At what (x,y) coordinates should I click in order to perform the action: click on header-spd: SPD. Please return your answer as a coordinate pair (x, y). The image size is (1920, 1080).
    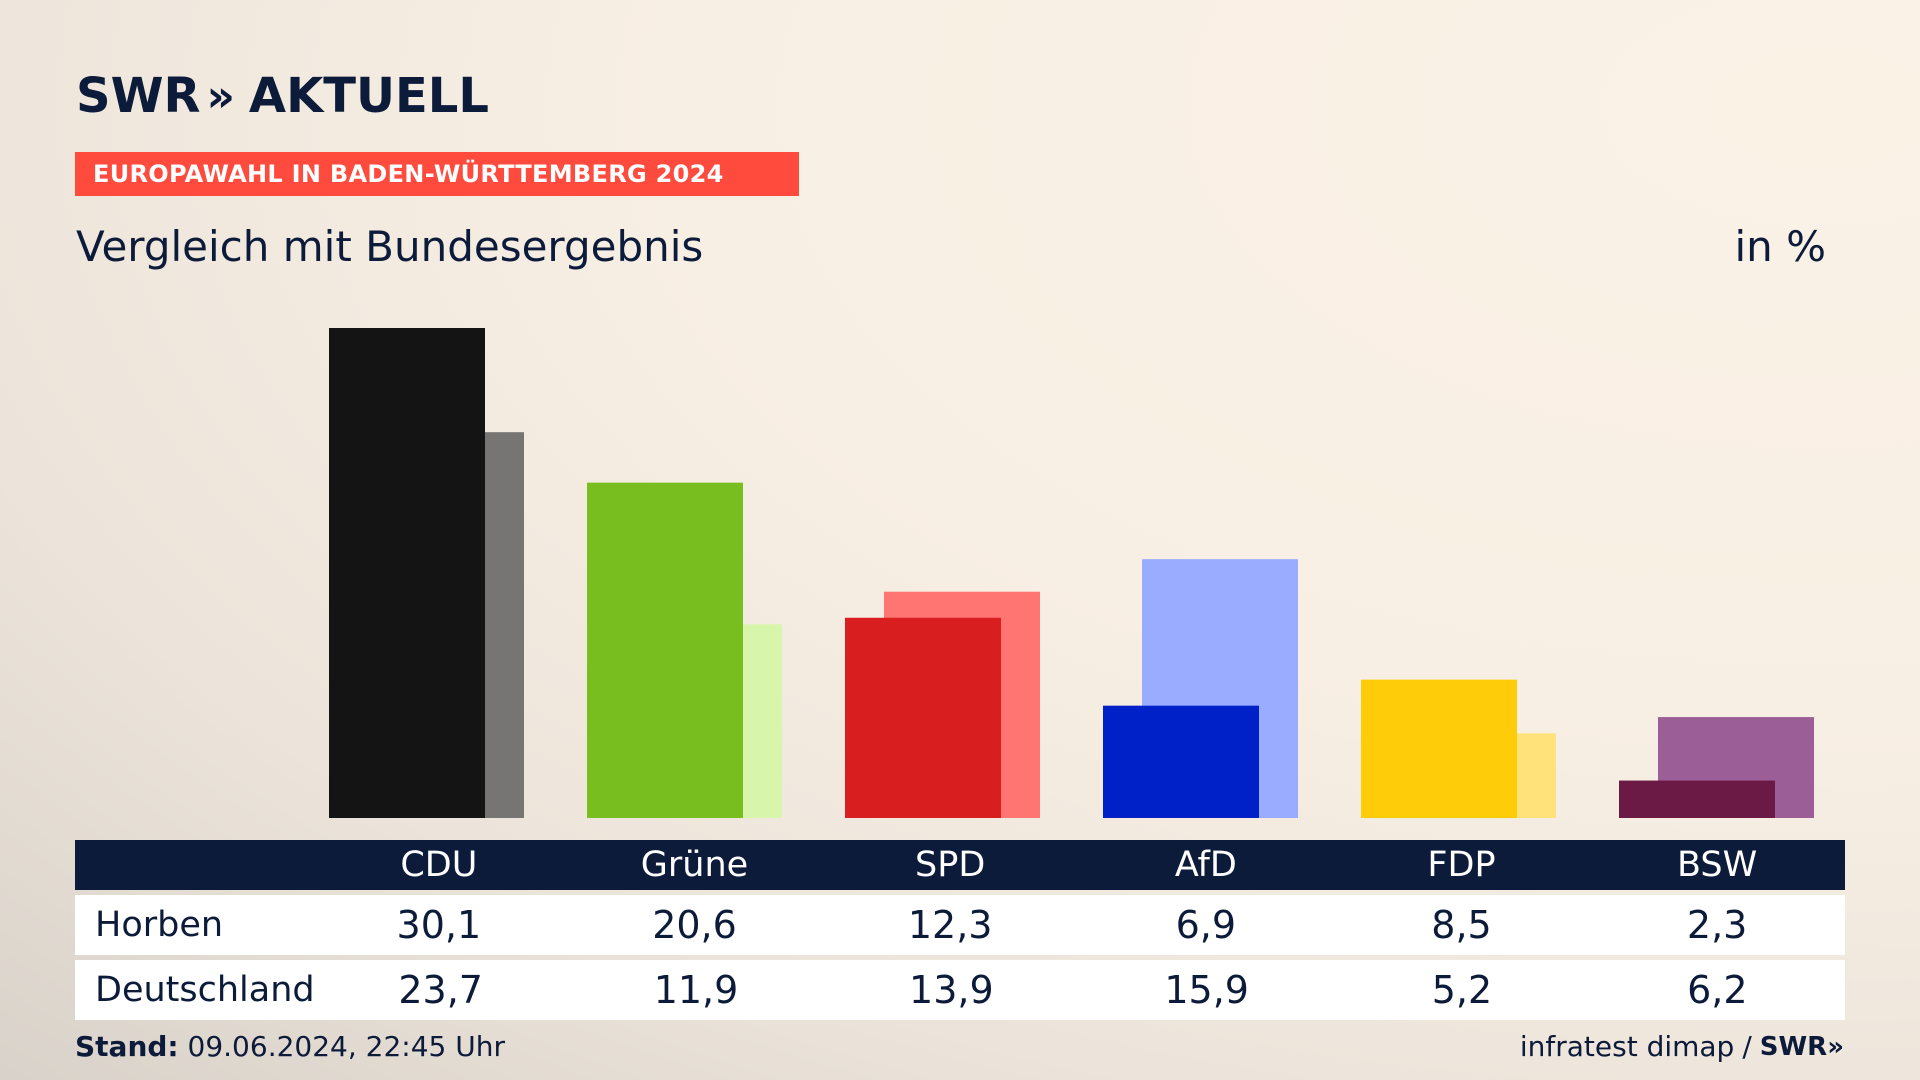
    Looking at the image, I should click on (950, 865).